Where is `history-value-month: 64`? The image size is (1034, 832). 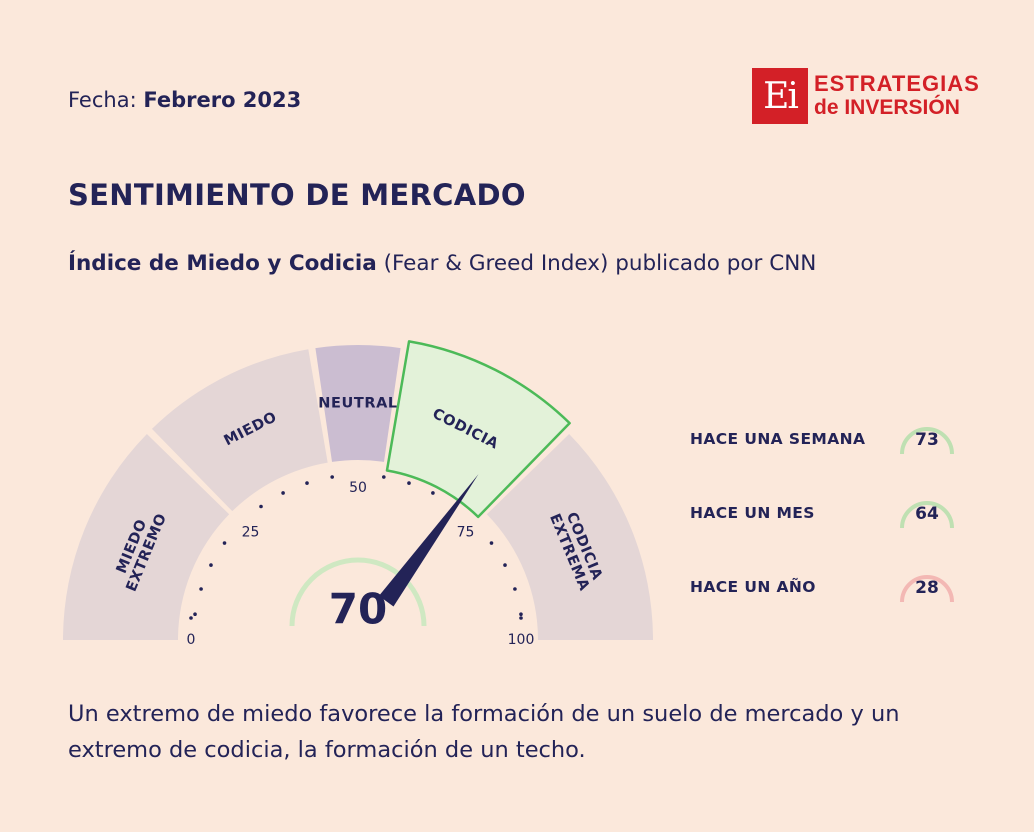
history-value-month: 64 is located at coordinates (927, 514).